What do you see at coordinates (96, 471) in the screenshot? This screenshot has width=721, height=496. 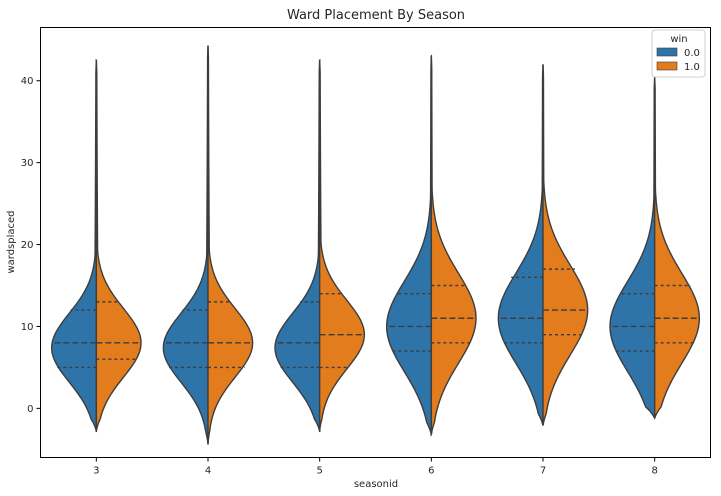 I see `x-tick-label-3: 3` at bounding box center [96, 471].